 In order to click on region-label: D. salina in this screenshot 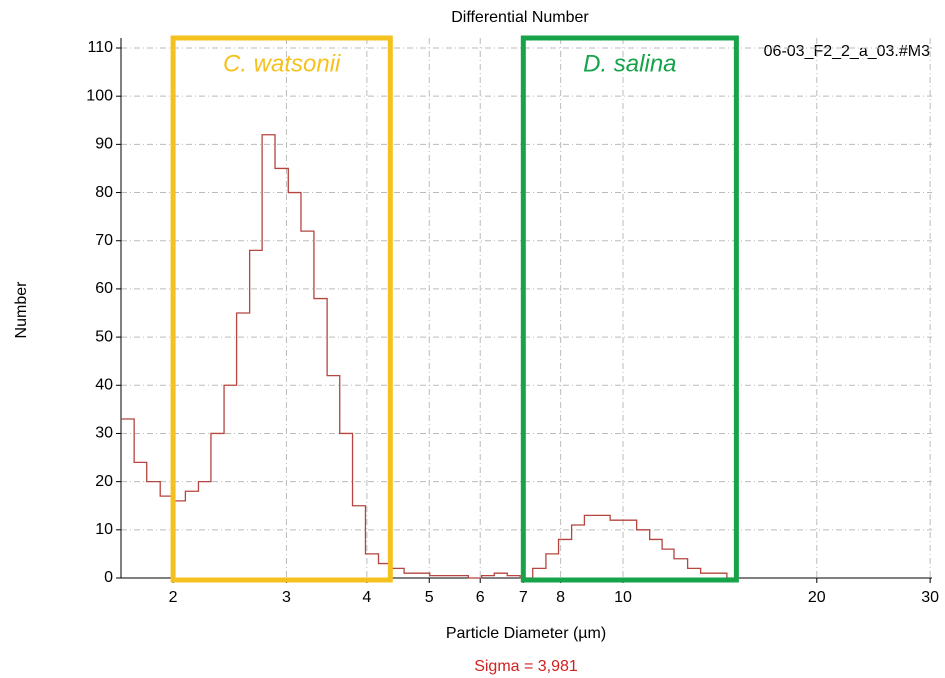, I will do `click(629, 63)`.